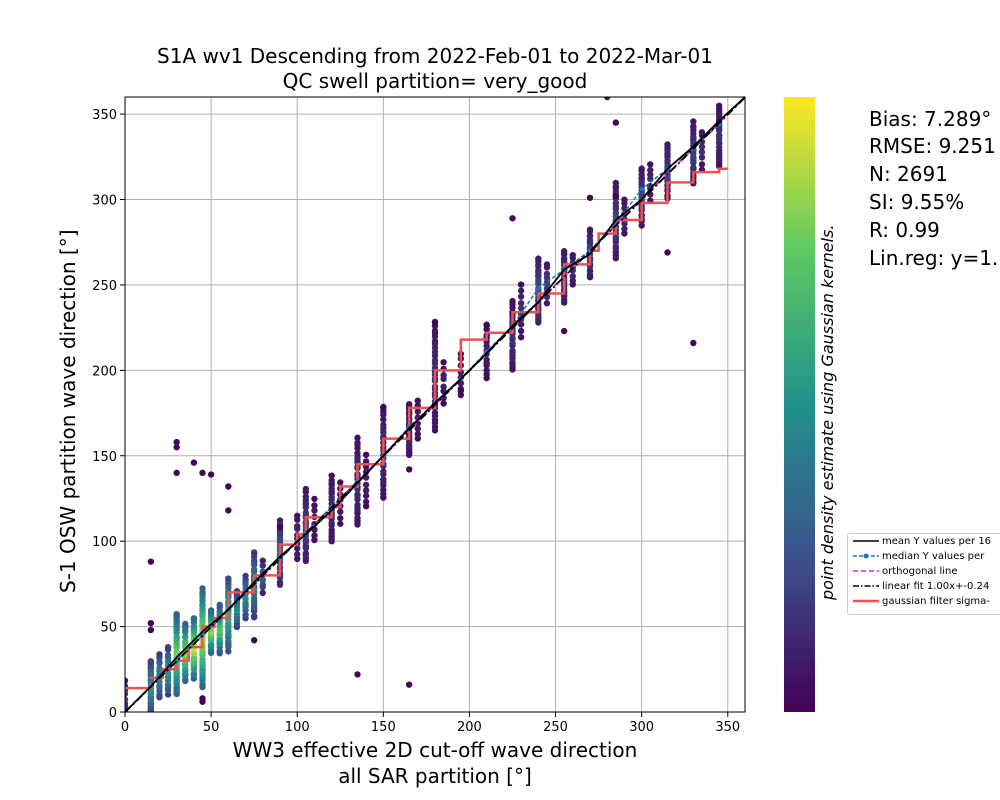  What do you see at coordinates (104, 371) in the screenshot?
I see `y-tick-label: 200` at bounding box center [104, 371].